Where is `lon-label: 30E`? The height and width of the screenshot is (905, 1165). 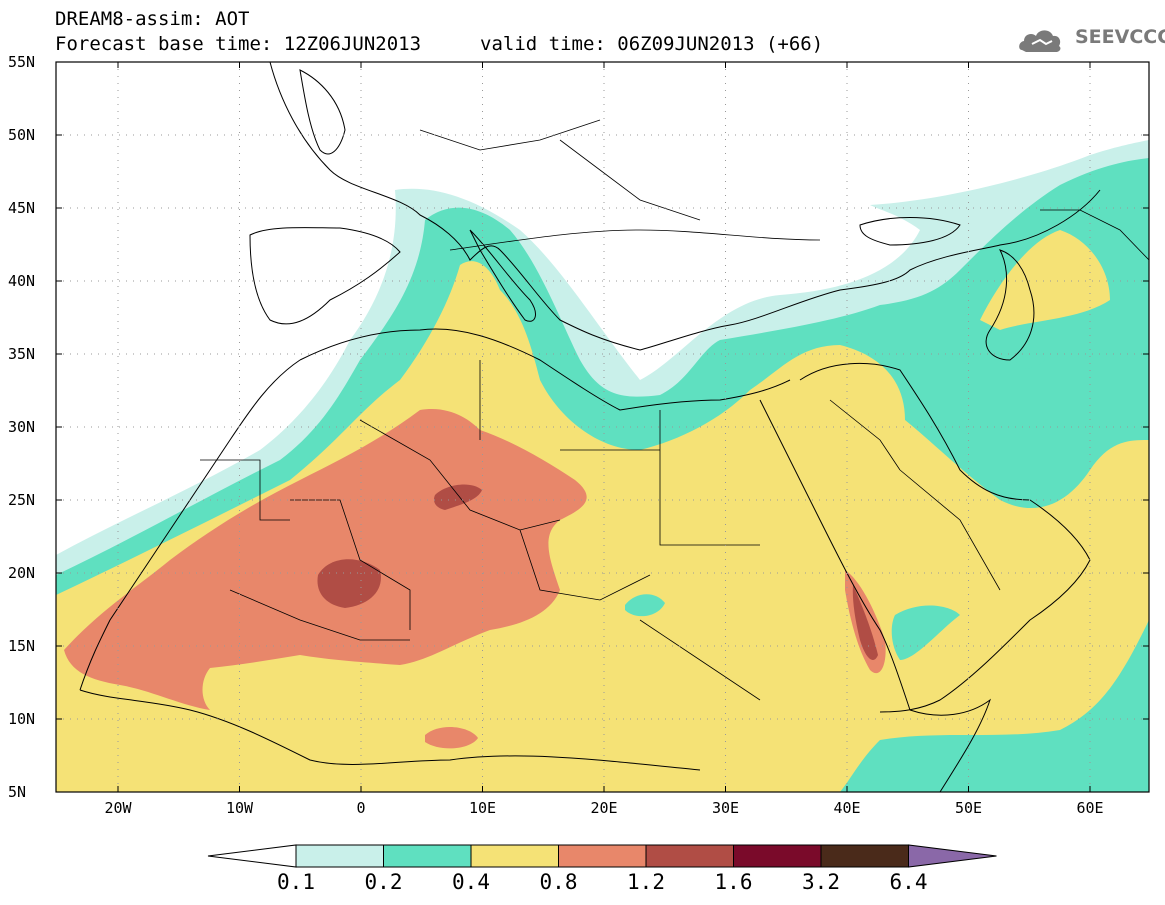
lon-label: 30E is located at coordinates (725, 808).